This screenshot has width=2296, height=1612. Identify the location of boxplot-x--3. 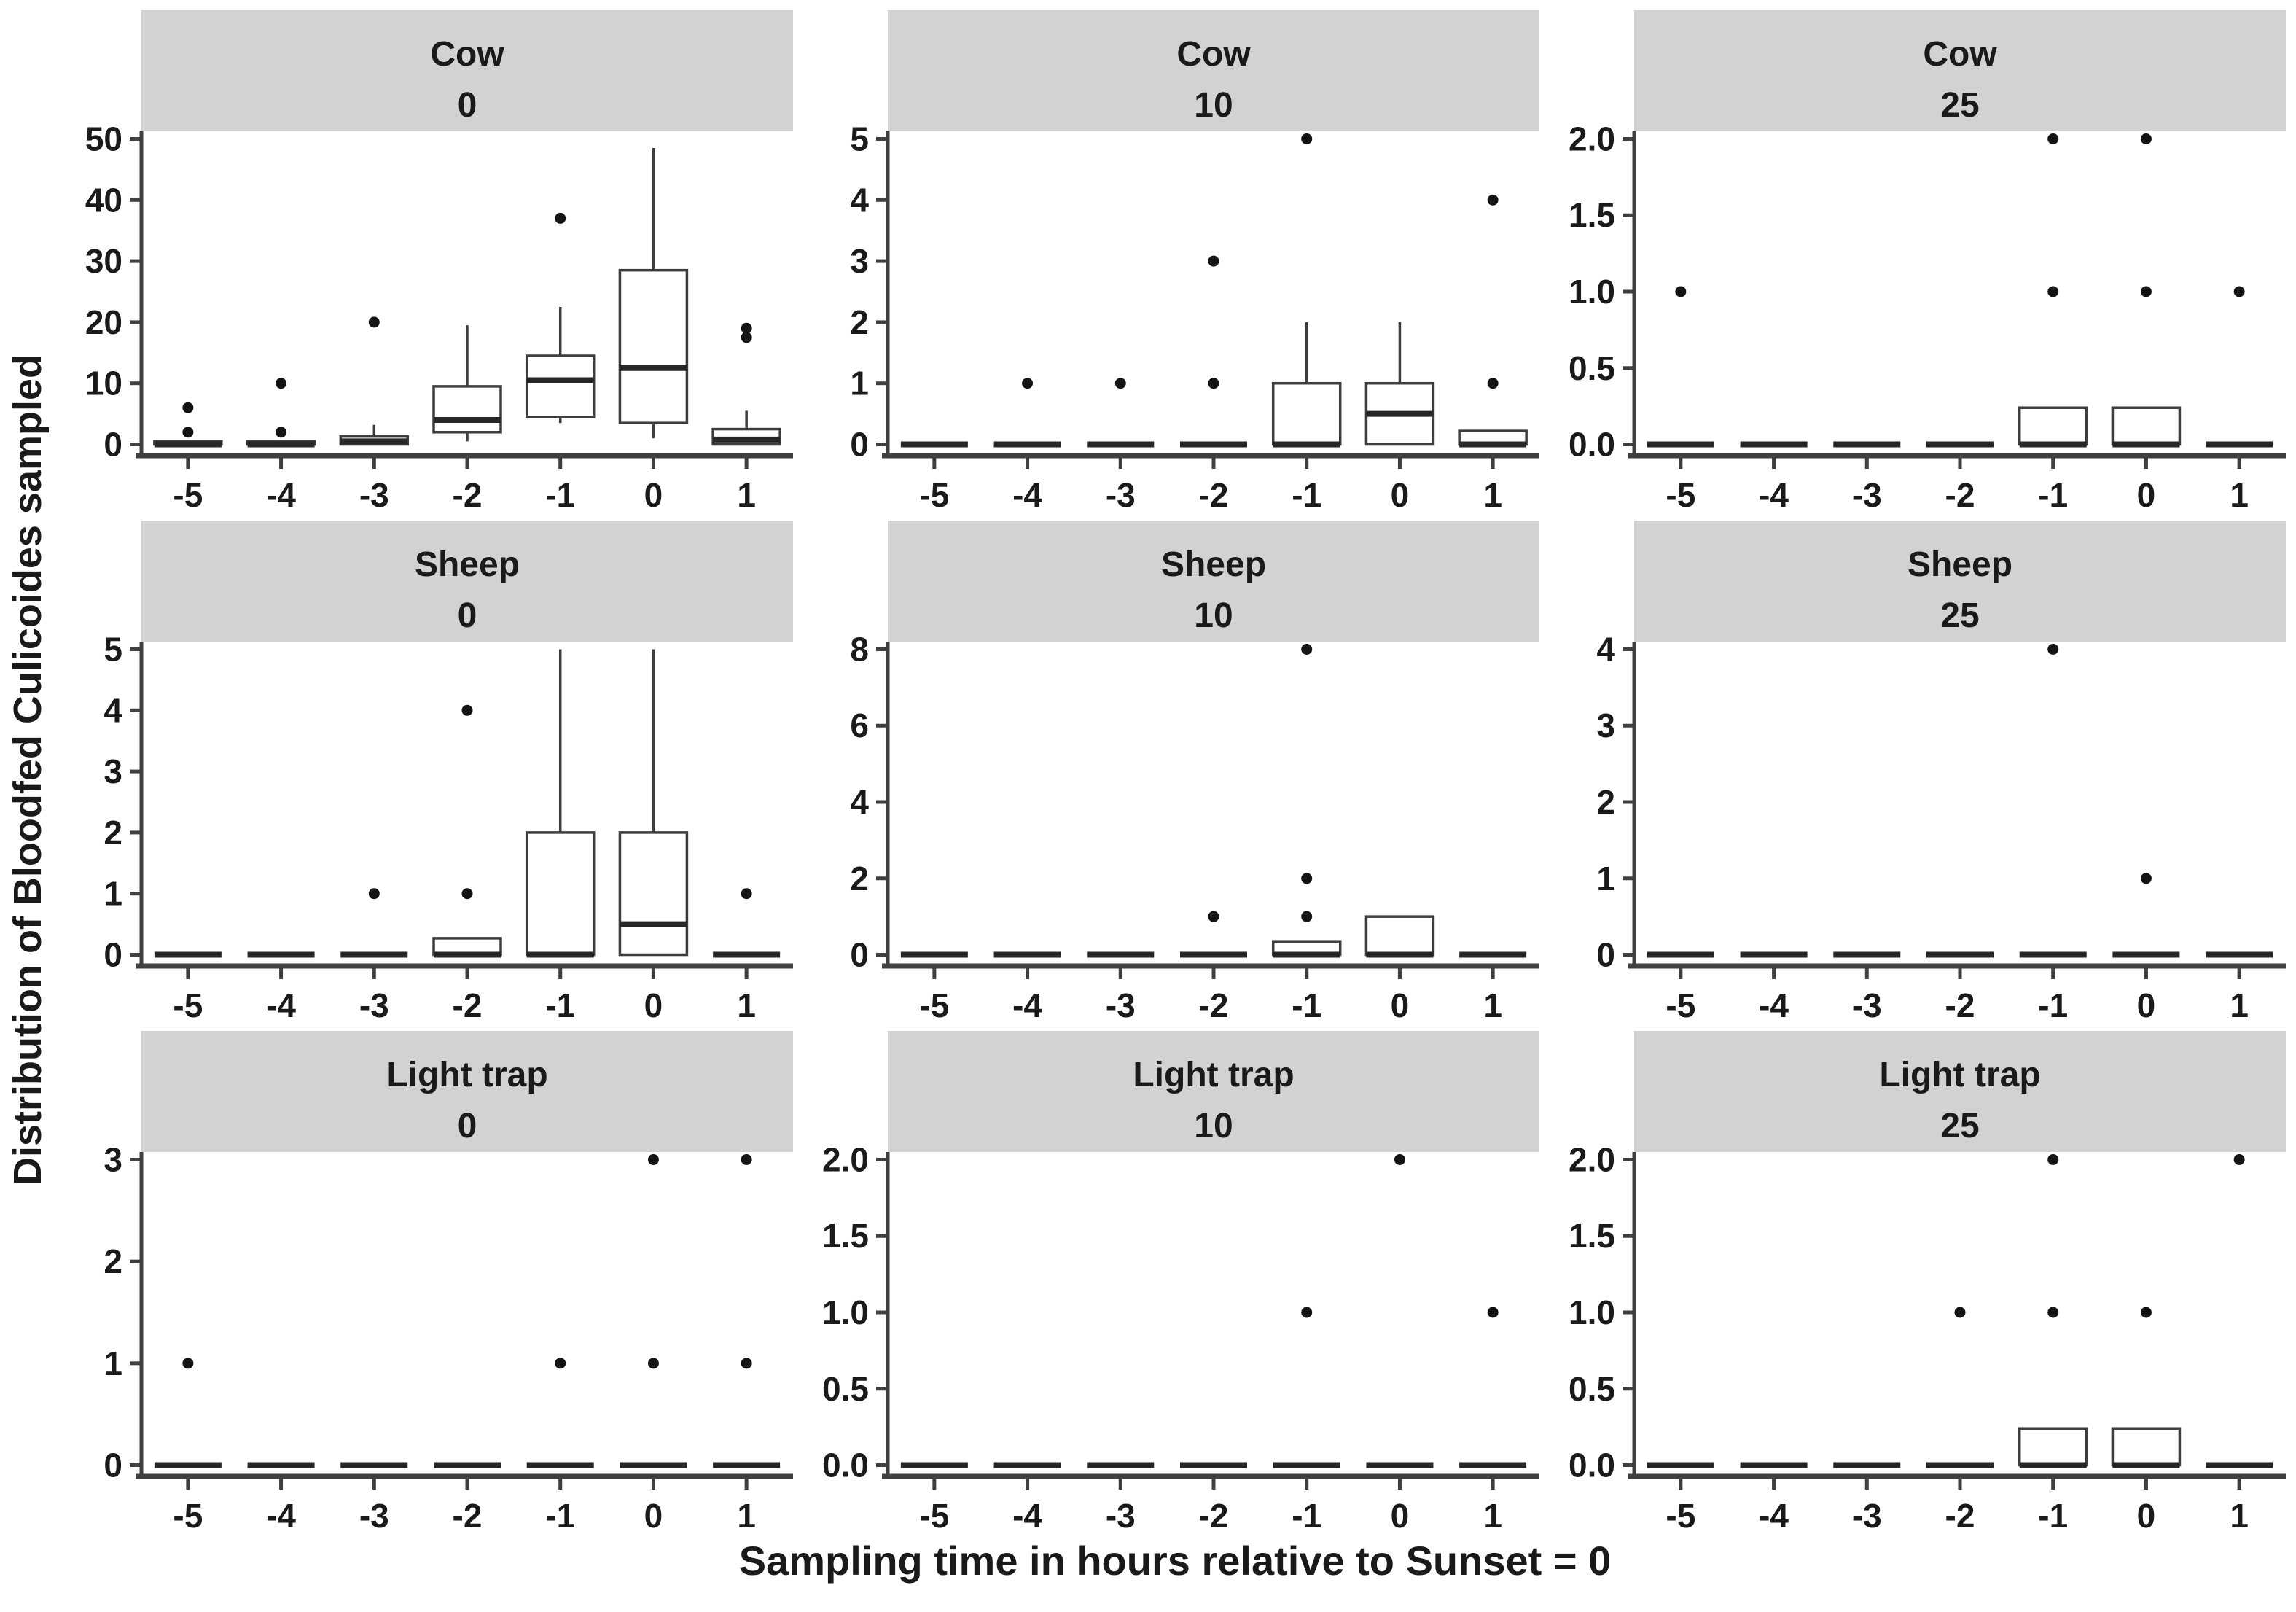
(1121, 413).